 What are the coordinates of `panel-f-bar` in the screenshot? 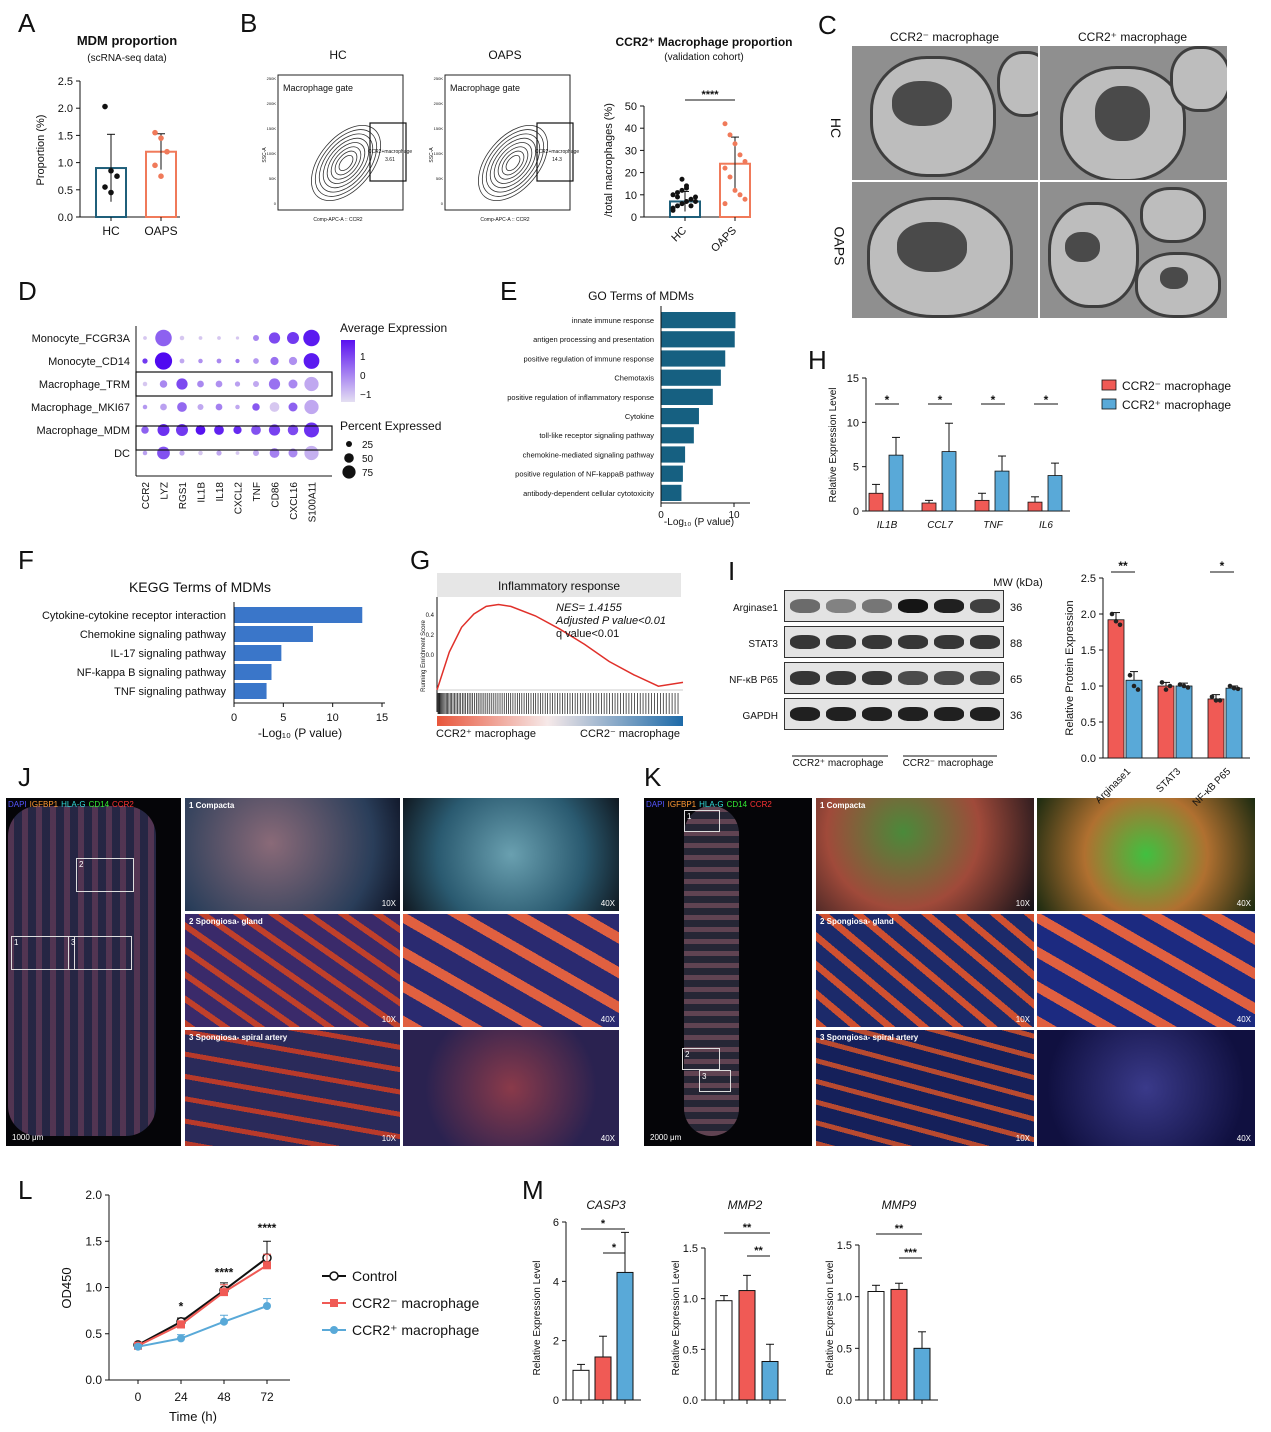 It's located at (298, 615).